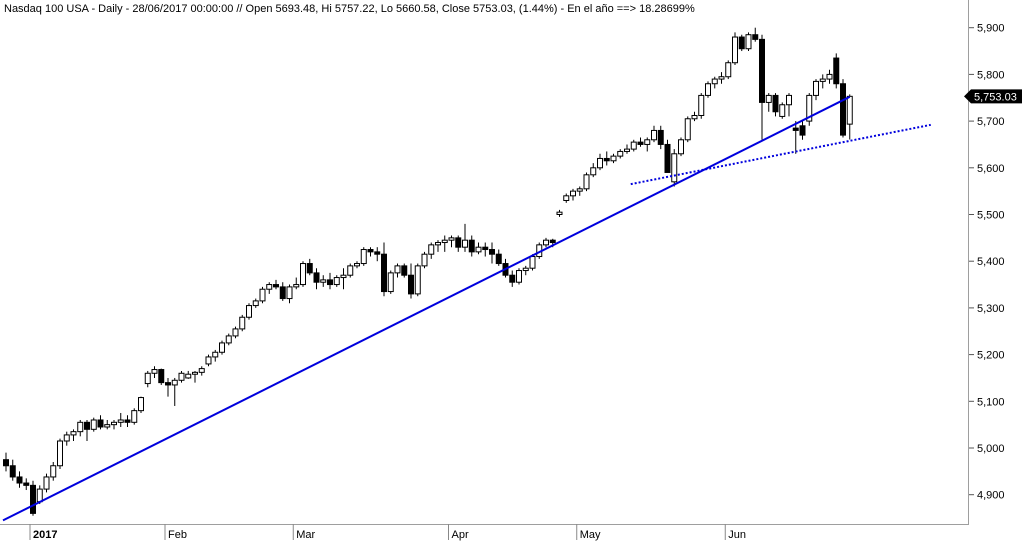  I want to click on y-tick-label: 5,500, so click(991, 216).